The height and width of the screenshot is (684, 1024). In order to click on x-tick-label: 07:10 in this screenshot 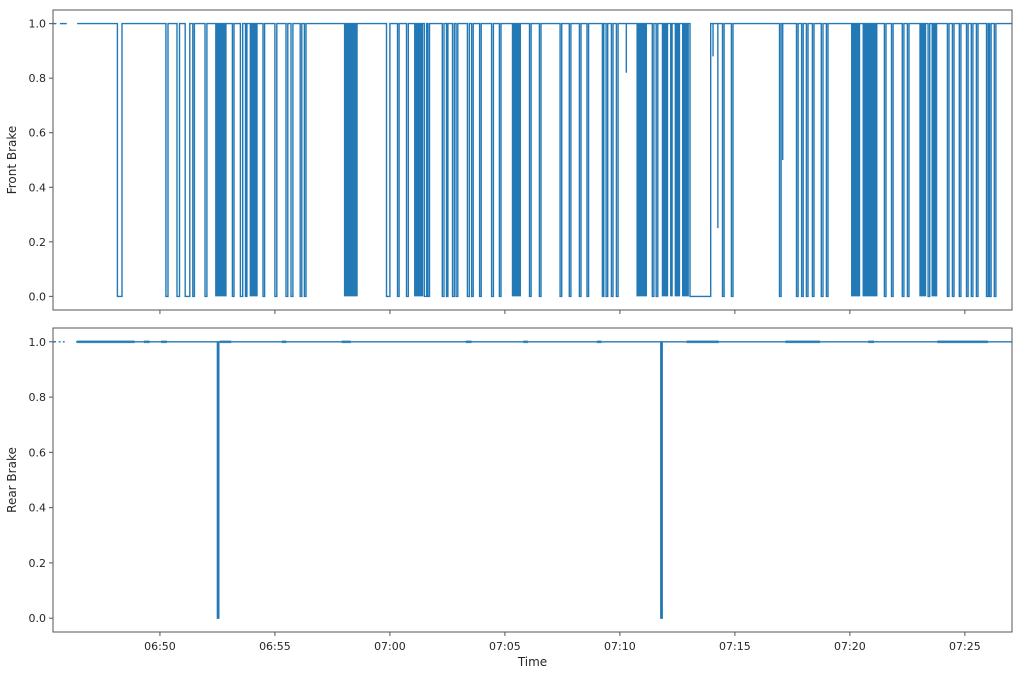, I will do `click(620, 646)`.